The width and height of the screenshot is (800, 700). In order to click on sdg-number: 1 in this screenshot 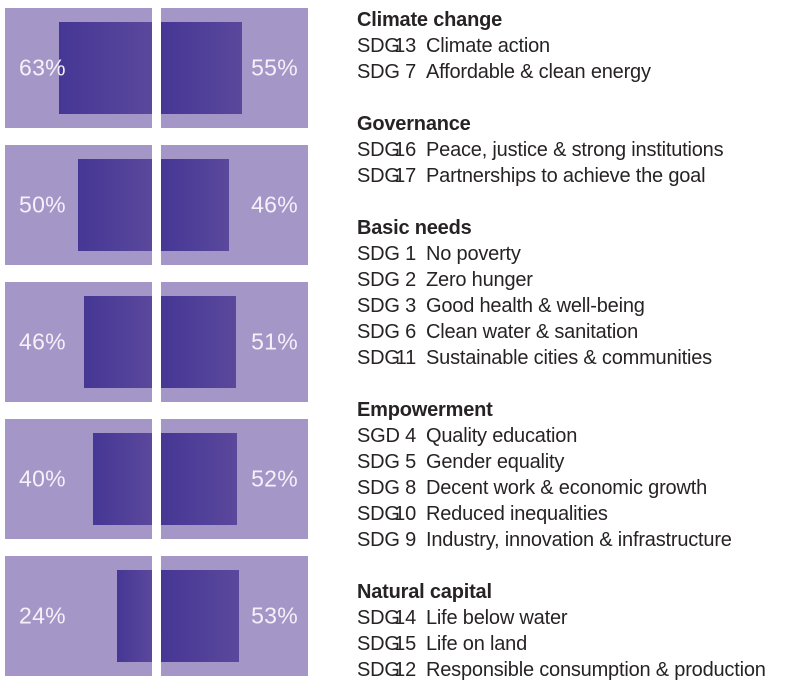, I will do `click(410, 254)`.